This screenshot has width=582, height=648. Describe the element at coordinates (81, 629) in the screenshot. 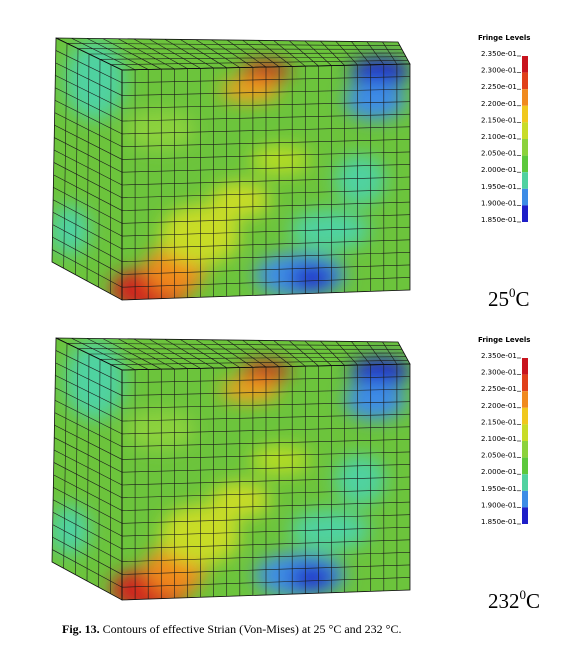

I see `caption-label: Fig. 13.` at that location.